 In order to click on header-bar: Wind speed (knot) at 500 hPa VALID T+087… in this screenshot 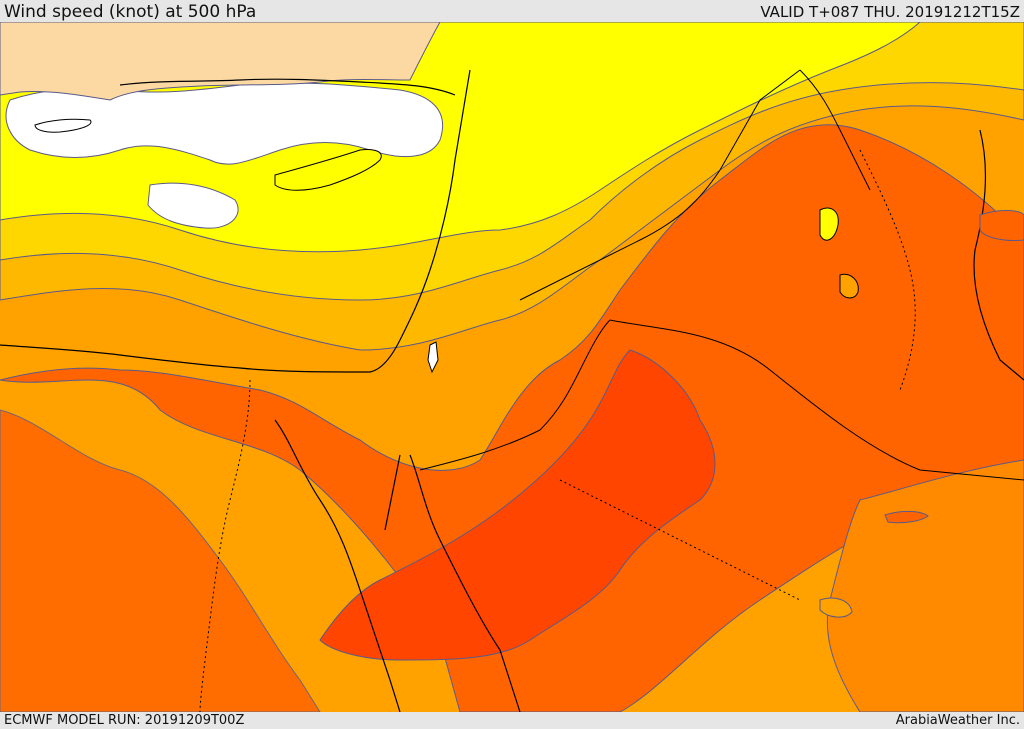, I will do `click(512, 11)`.